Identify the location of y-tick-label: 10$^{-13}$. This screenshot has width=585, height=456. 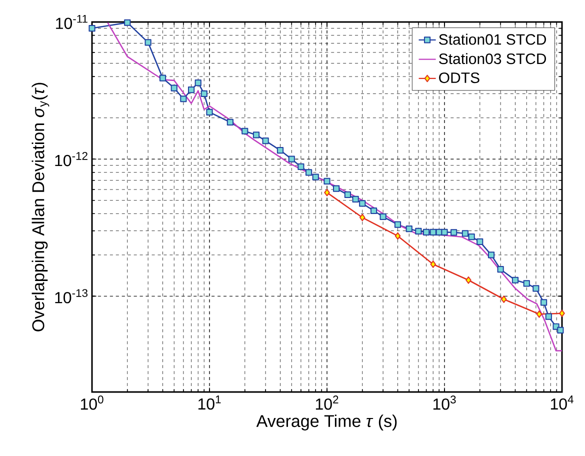
(71, 296).